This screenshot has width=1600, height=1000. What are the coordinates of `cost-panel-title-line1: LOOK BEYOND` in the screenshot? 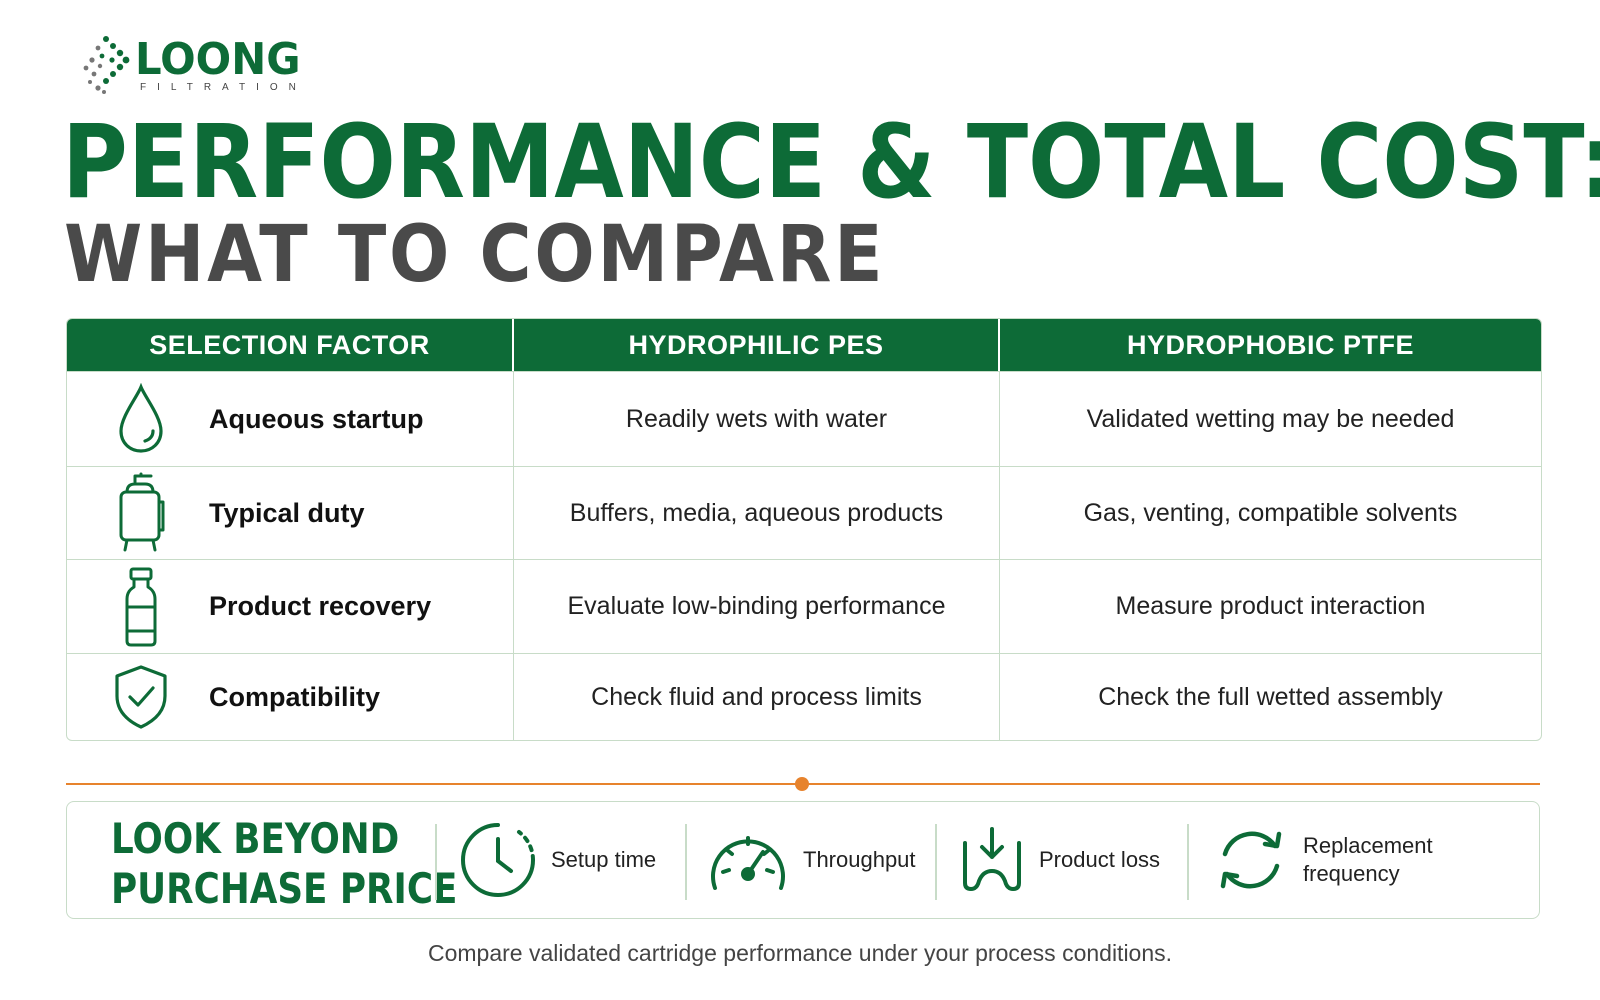 It's located at (255, 838).